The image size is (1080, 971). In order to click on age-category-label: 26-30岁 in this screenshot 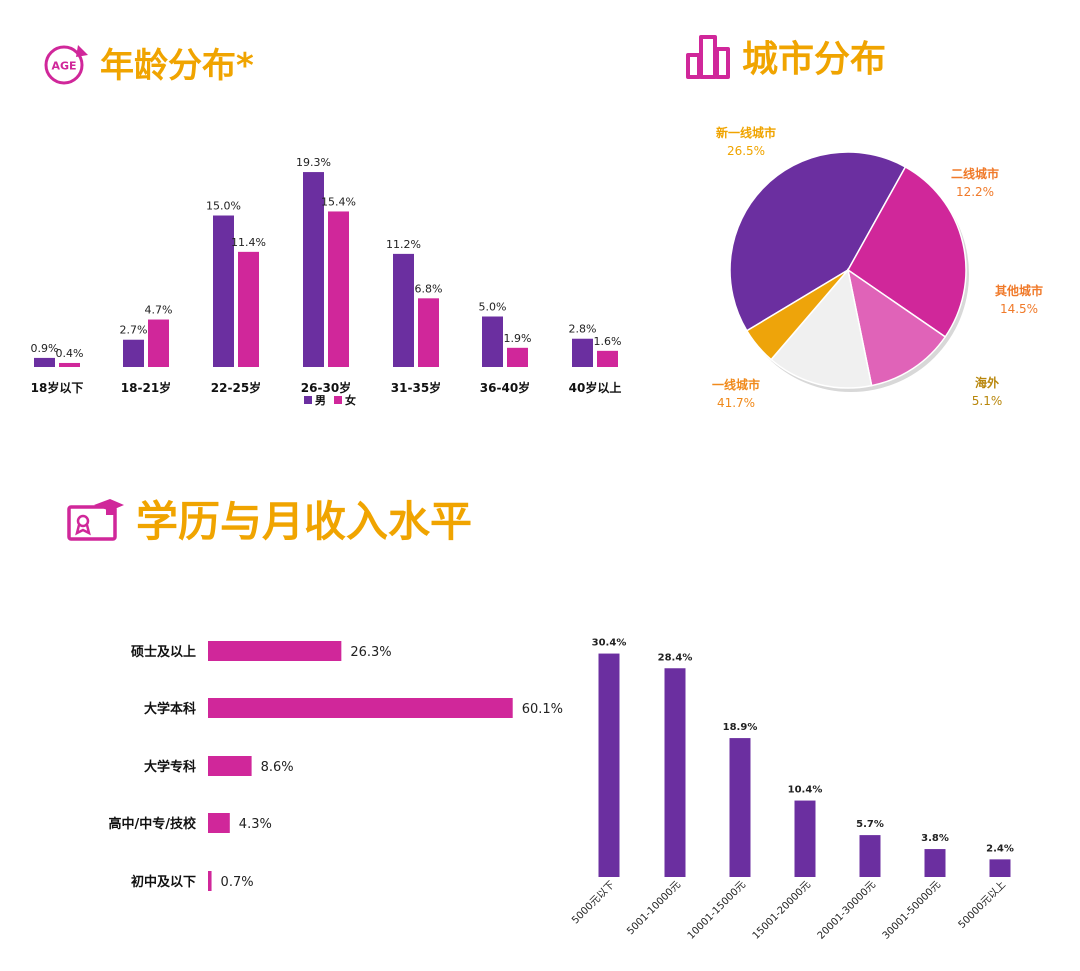, I will do `click(326, 387)`.